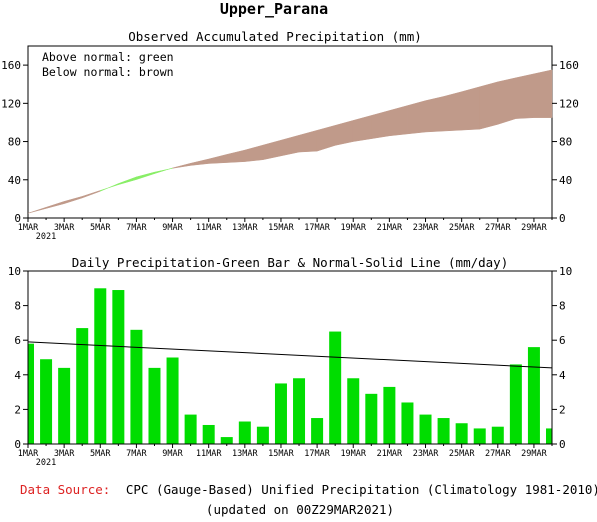  What do you see at coordinates (136, 454) in the screenshot?
I see `daily-xtick-label: 7MAR` at bounding box center [136, 454].